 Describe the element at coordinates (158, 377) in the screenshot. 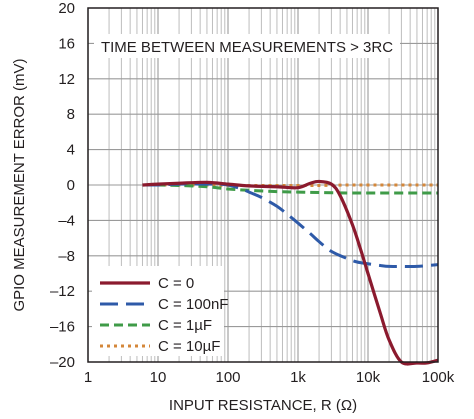

I see `x-tick-label: 10` at that location.